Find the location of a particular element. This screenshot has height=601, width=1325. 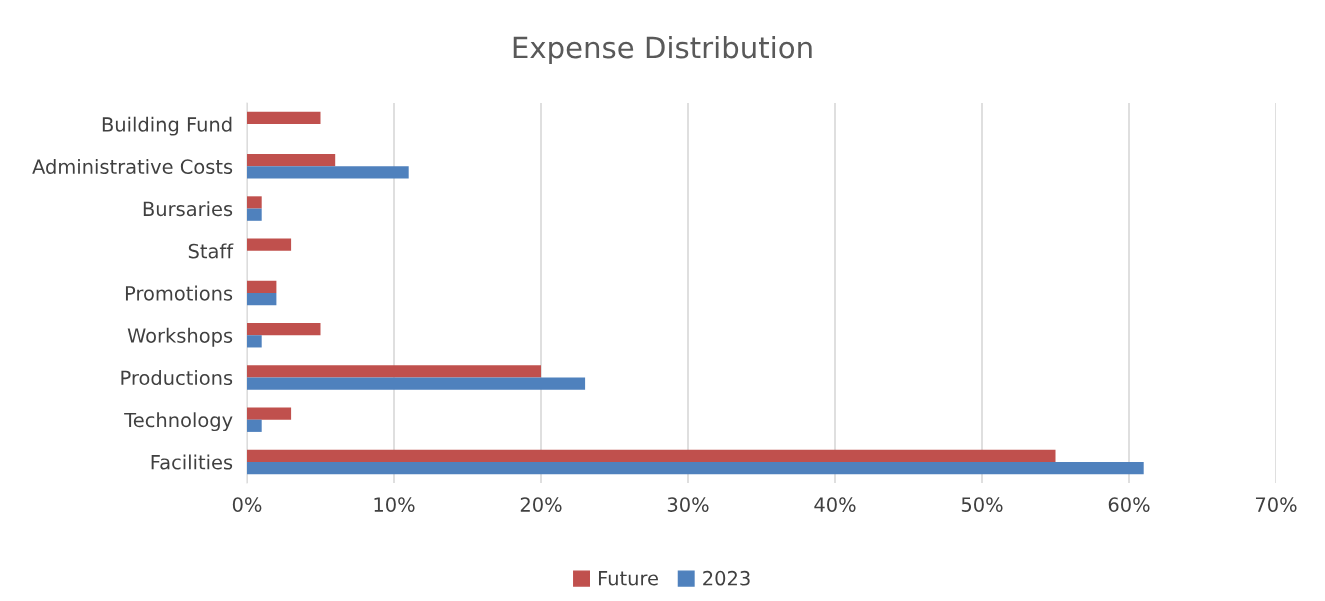

legend-label: 2023 is located at coordinates (726, 578).